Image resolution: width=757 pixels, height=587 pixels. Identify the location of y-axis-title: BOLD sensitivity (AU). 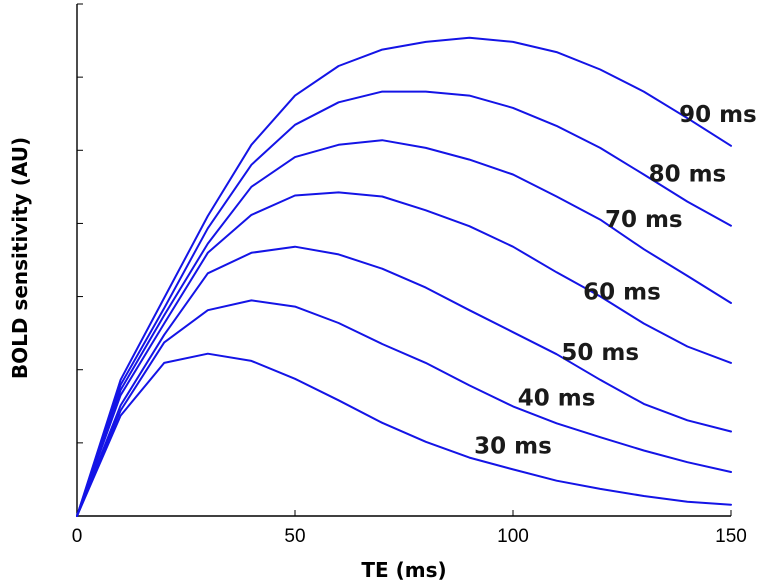
(20, 258).